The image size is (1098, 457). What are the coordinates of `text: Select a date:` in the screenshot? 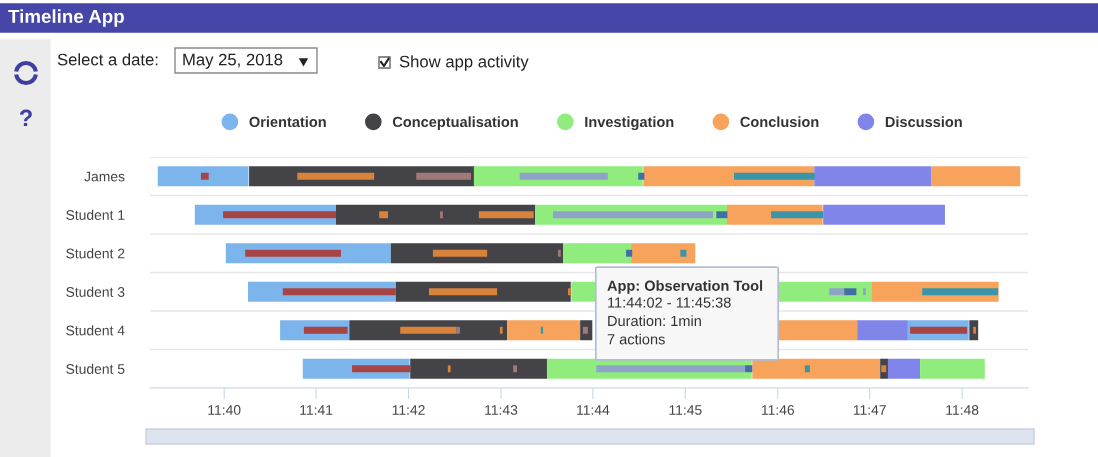 It's located at (107, 59).